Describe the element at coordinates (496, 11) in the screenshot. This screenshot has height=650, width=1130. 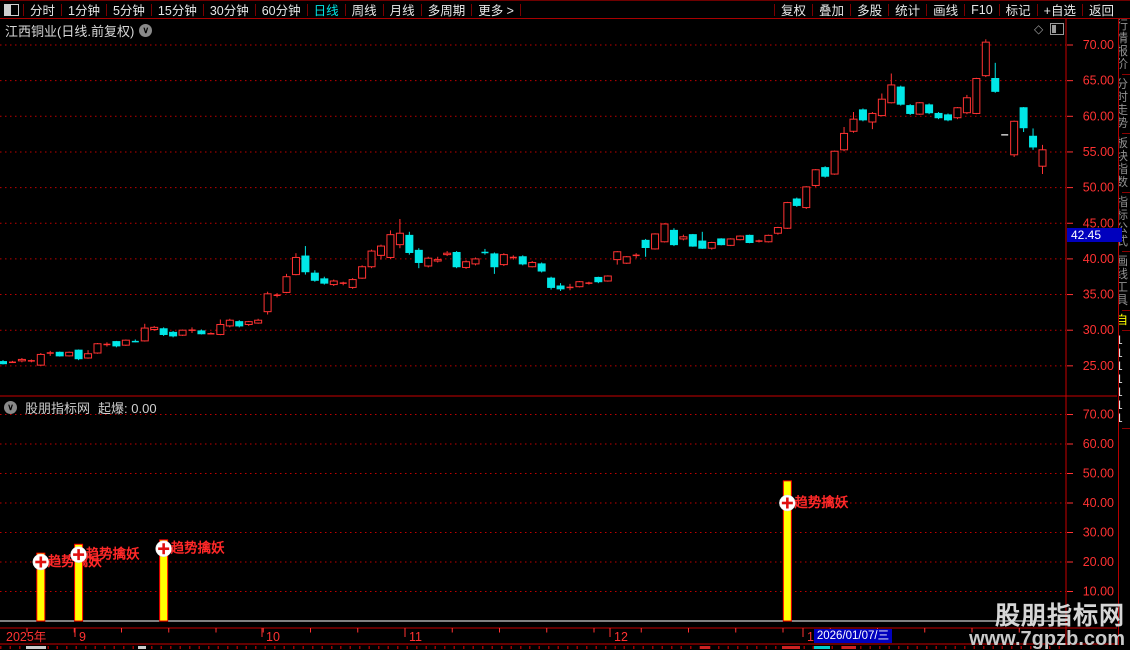
I see `period-tab-11: 更多 >` at that location.